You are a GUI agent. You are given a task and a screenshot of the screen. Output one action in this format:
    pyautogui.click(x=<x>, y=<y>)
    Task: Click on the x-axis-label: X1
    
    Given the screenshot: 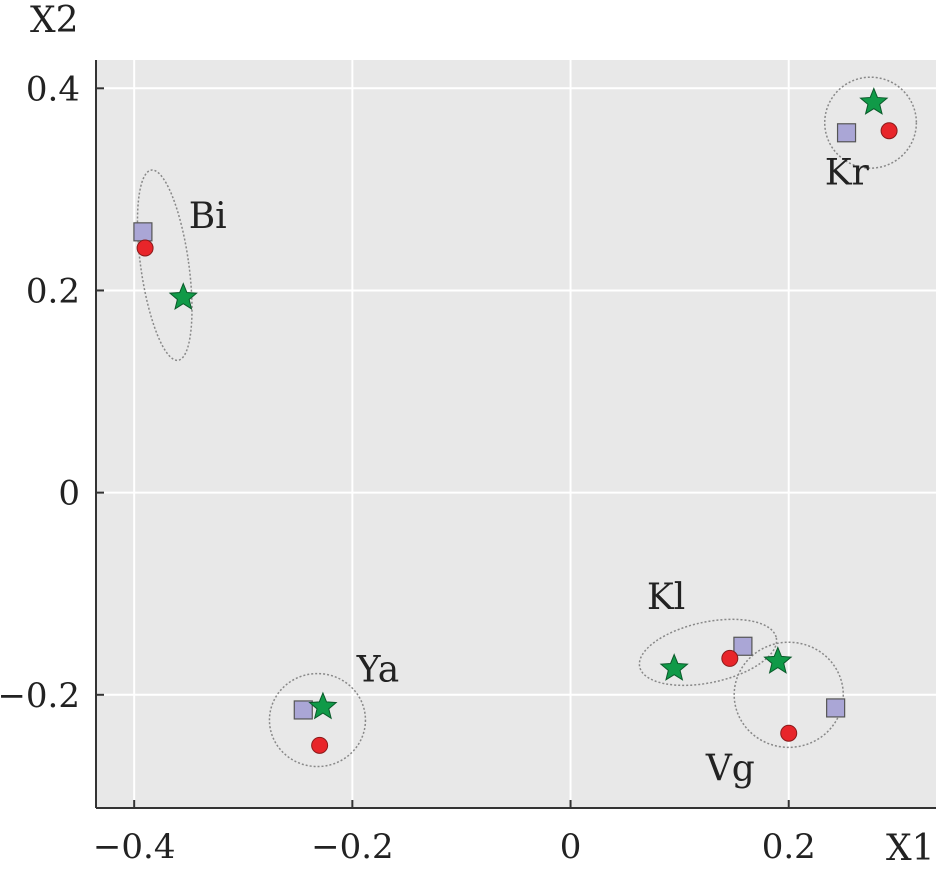 What is the action you would take?
    pyautogui.click(x=910, y=848)
    